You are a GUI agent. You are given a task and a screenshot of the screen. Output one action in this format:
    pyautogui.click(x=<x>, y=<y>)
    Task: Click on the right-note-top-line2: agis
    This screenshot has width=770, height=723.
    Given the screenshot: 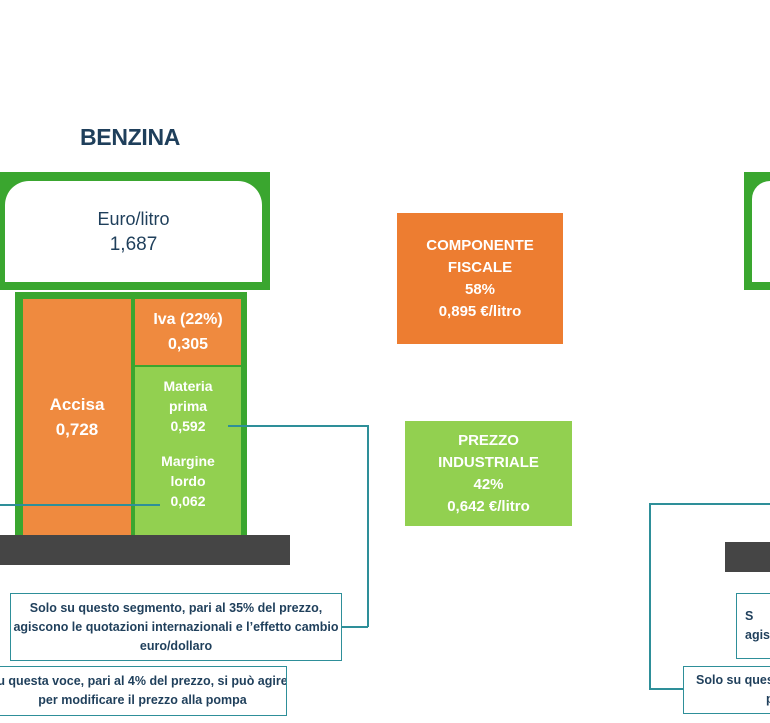 What is the action you would take?
    pyautogui.click(x=757, y=635)
    